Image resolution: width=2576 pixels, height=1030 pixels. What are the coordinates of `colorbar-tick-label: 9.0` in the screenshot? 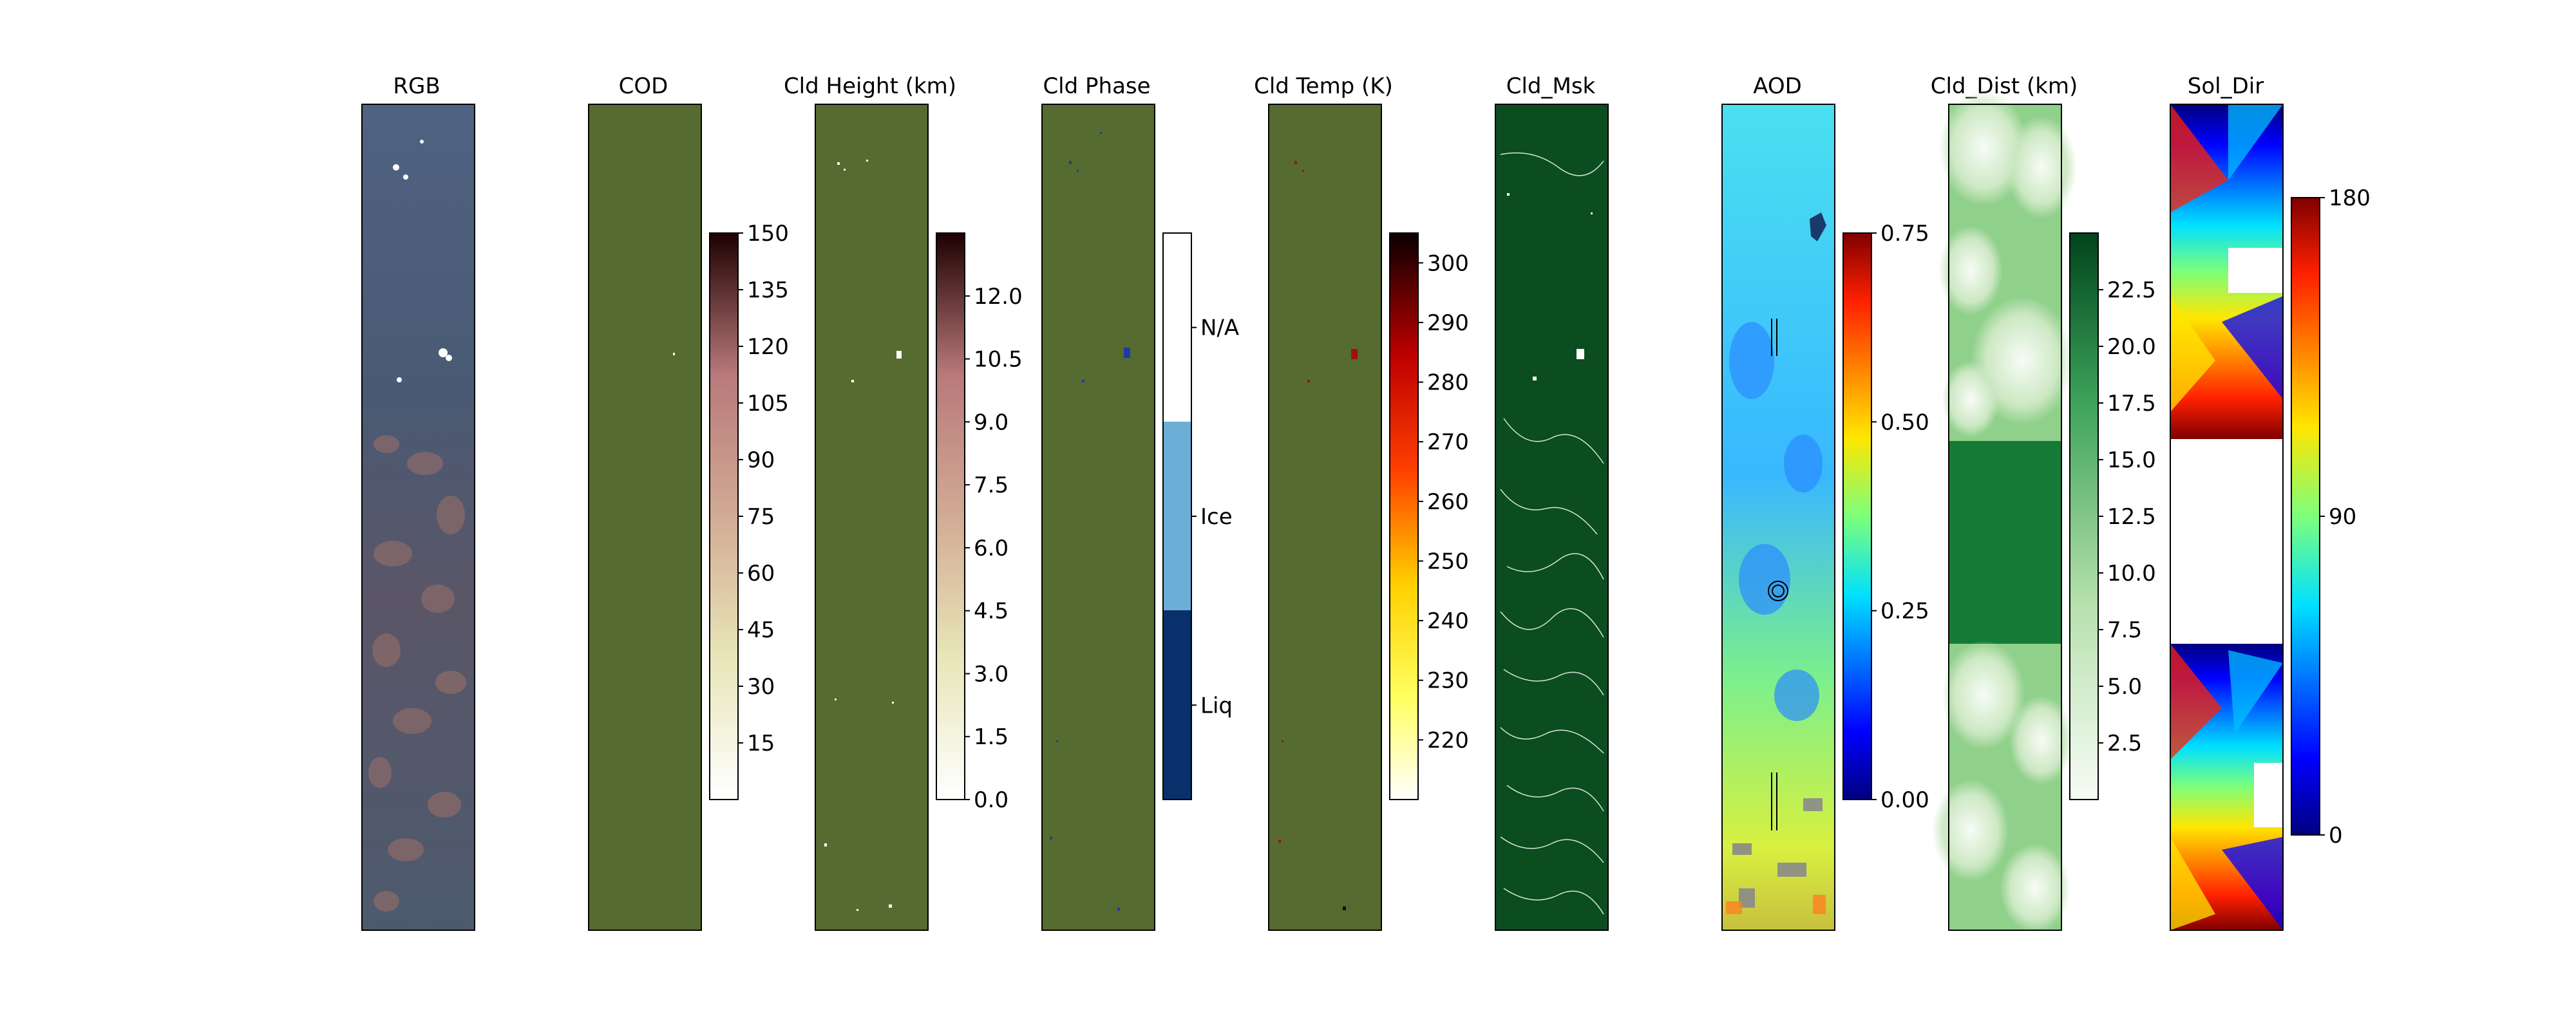 It's located at (991, 422).